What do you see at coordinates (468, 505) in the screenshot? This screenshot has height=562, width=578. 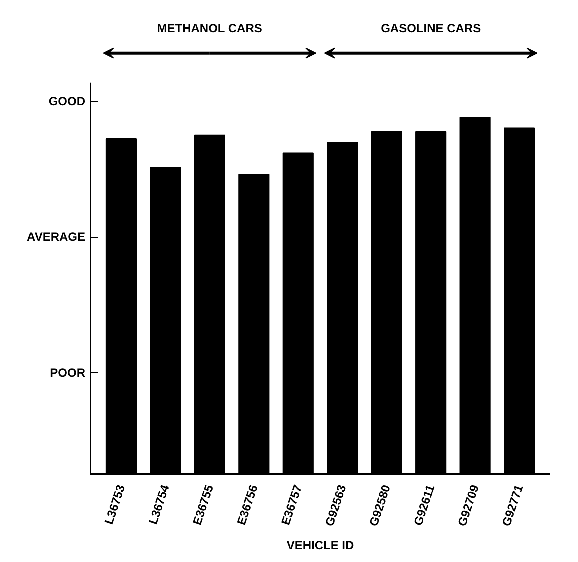 I see `x-tick-label: G92709` at bounding box center [468, 505].